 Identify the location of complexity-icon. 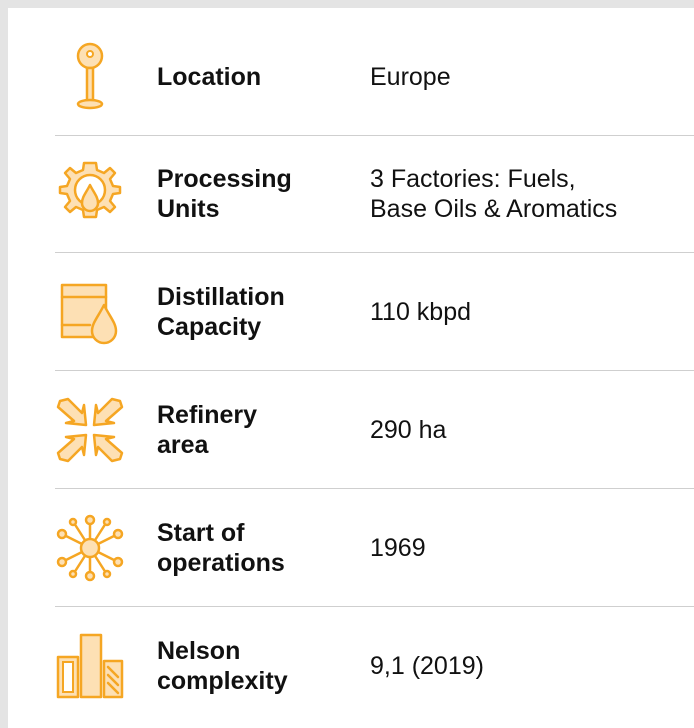
(90, 666).